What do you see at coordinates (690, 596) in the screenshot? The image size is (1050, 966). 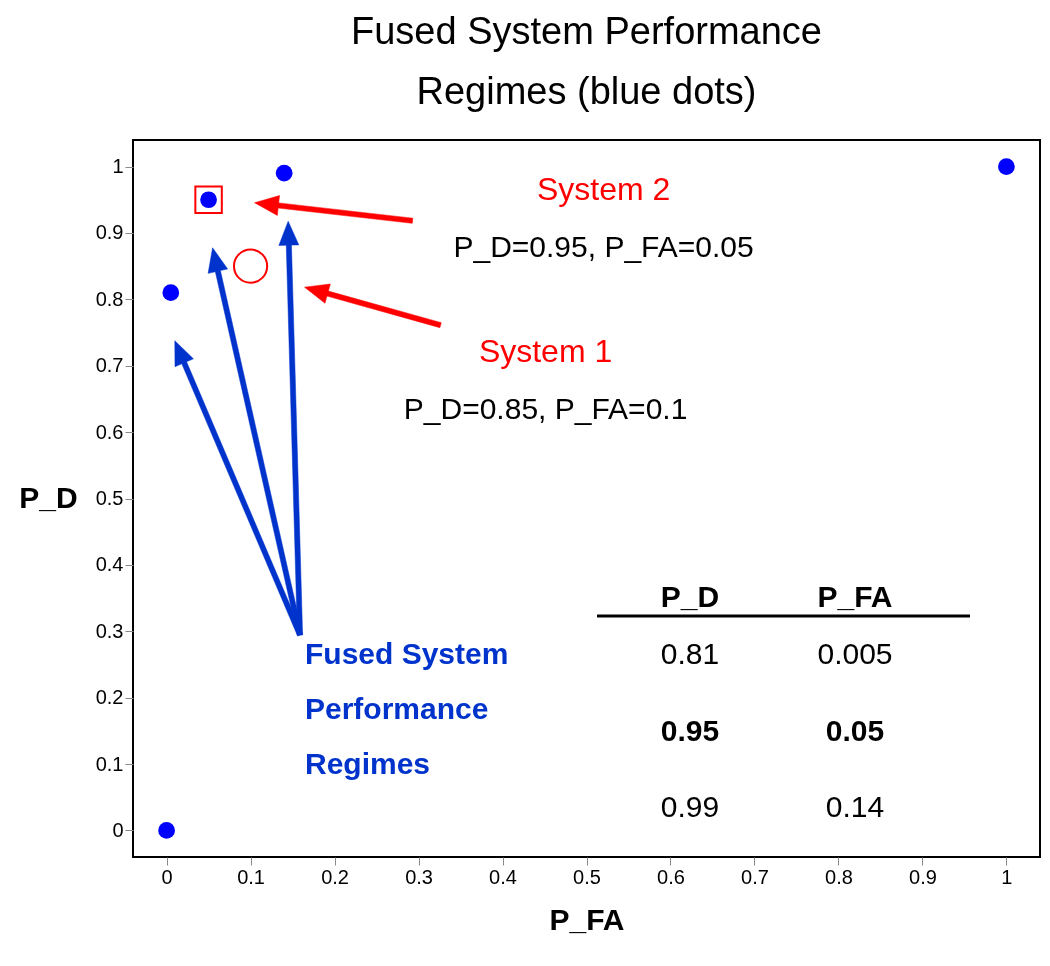 I see `y-axis-title: P_D` at bounding box center [690, 596].